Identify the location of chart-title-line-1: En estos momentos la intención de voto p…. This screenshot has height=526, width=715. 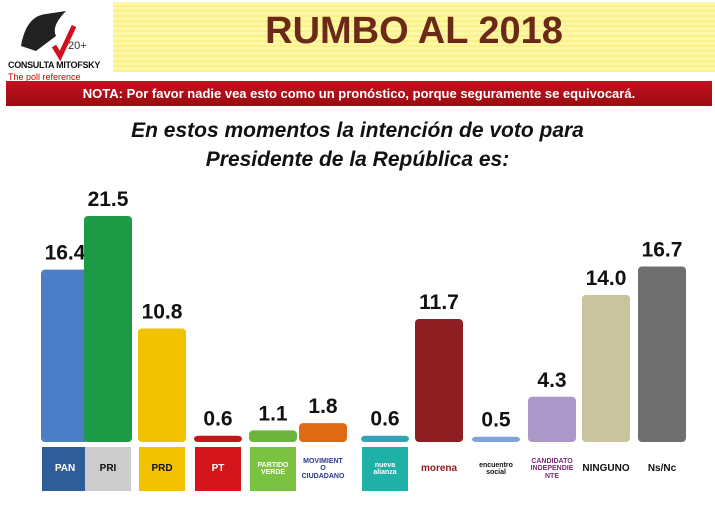
(357, 130).